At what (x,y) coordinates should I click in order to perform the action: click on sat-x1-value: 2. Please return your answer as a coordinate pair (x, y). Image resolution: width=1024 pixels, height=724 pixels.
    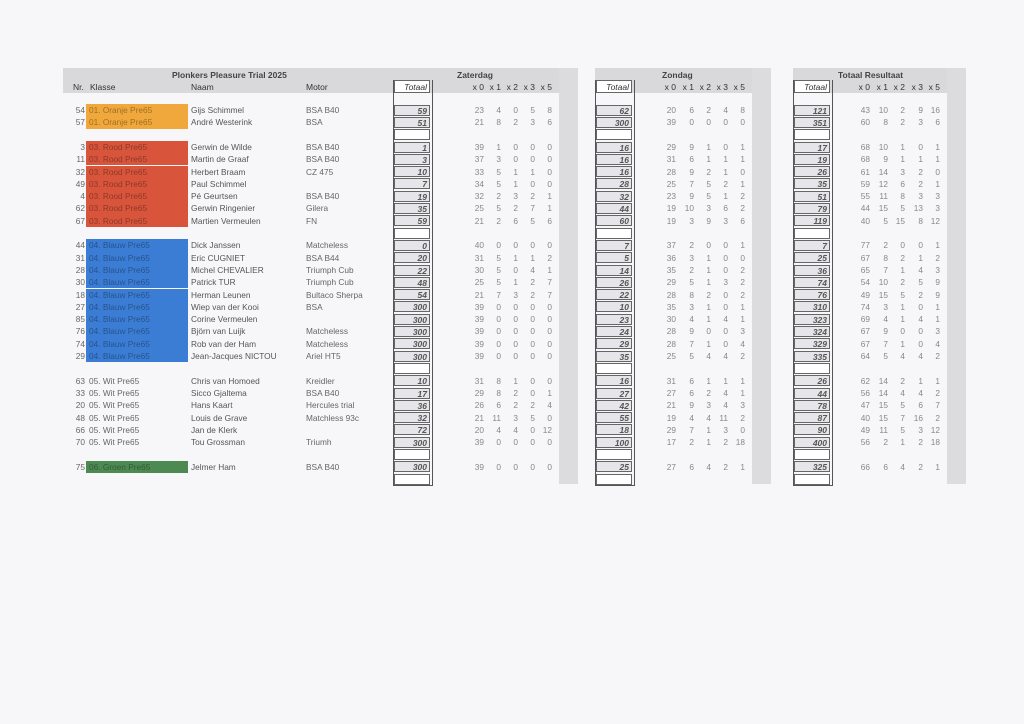
    Looking at the image, I should click on (498, 196).